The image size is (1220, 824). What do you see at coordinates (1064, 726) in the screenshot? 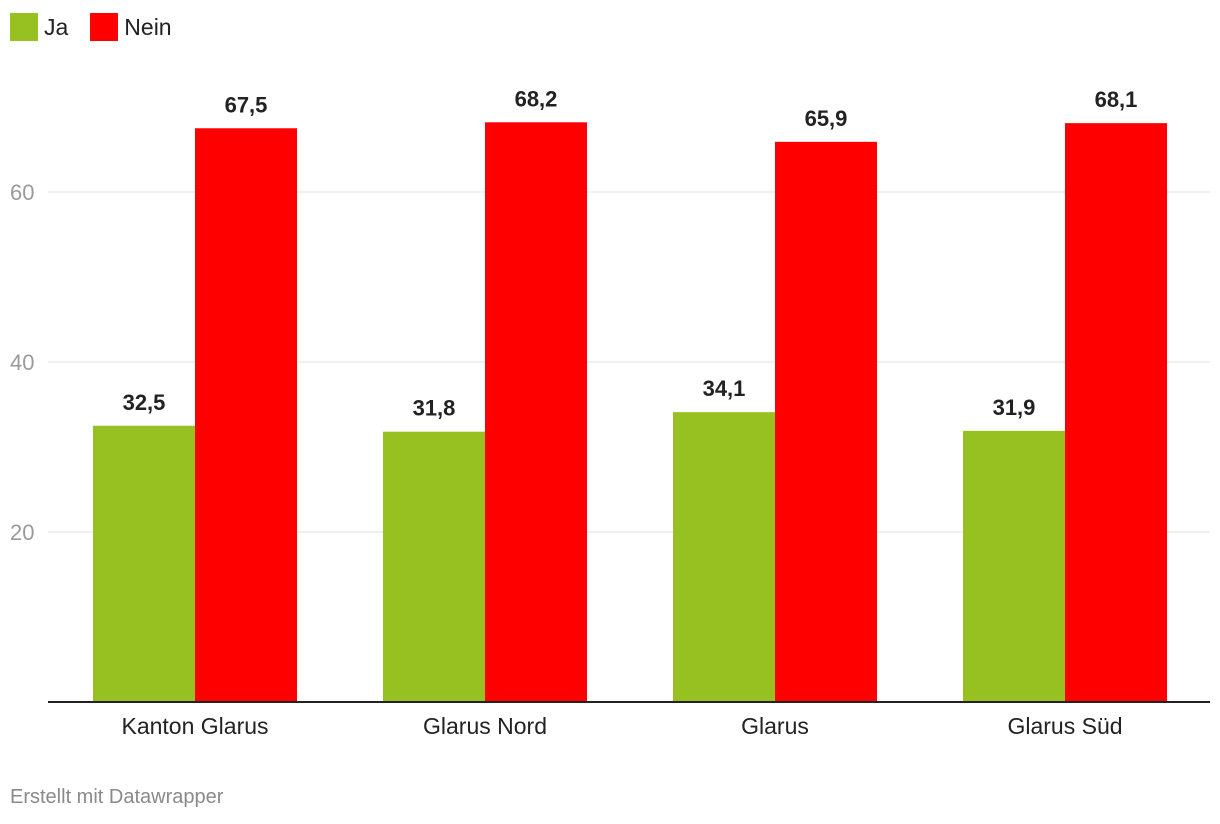
I see `x-tick-label-3: Glarus Süd` at bounding box center [1064, 726].